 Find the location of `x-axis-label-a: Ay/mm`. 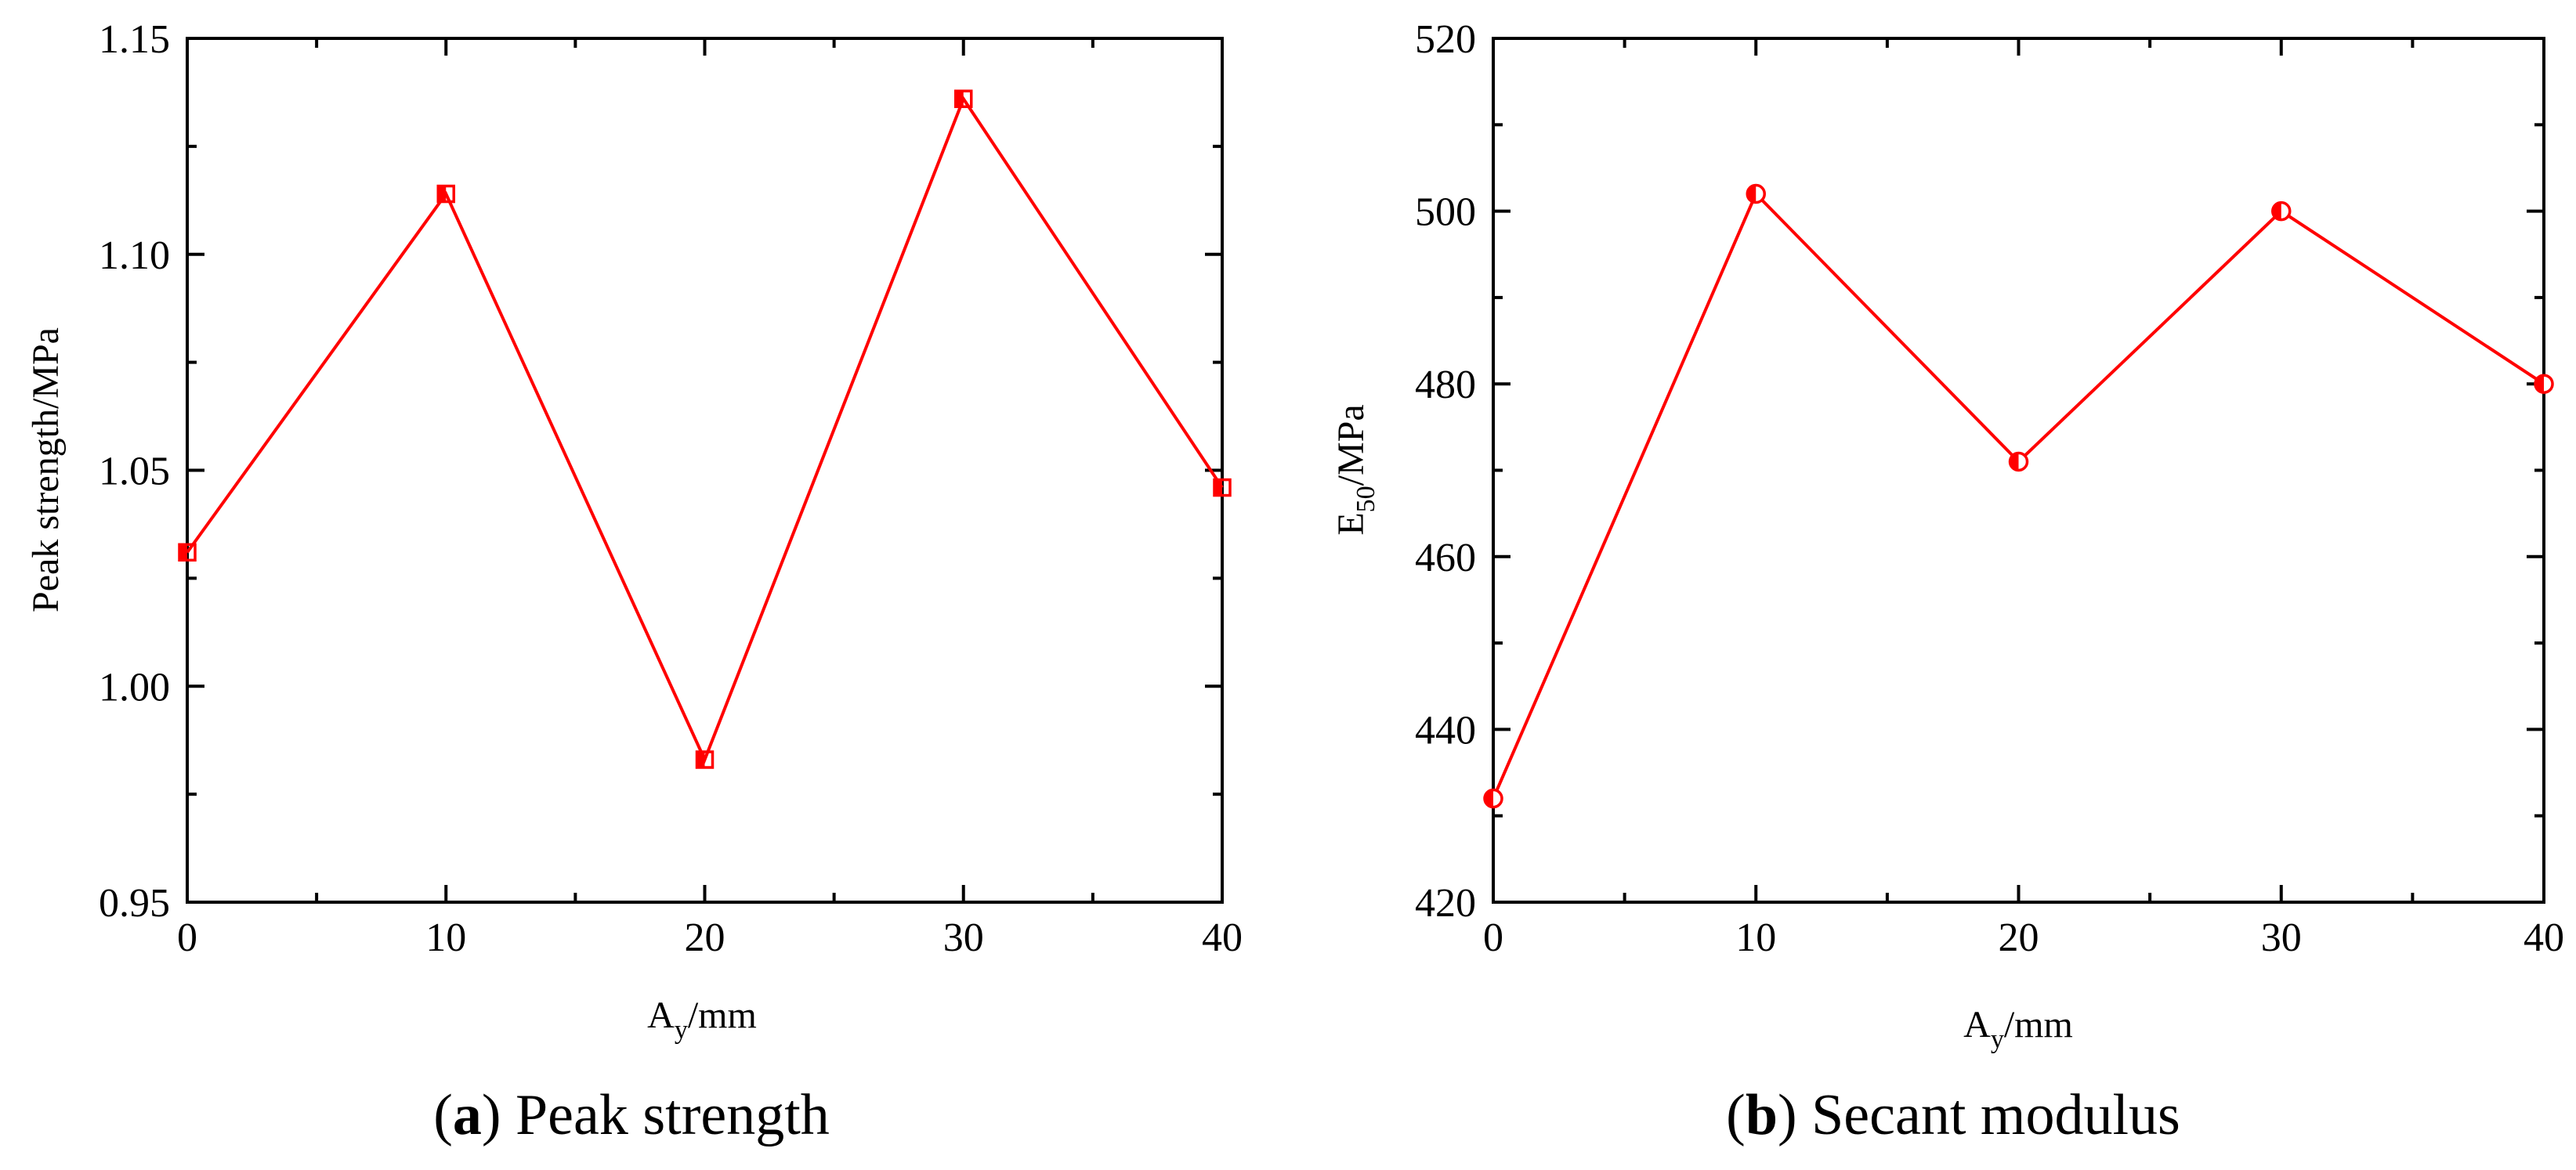

x-axis-label-a: Ay/mm is located at coordinates (702, 1020).